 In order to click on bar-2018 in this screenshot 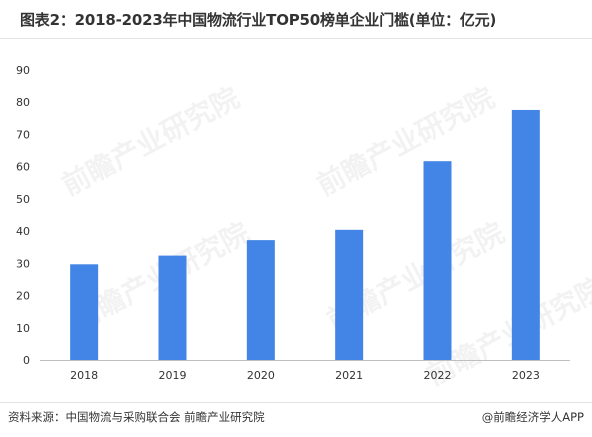, I will do `click(84, 312)`.